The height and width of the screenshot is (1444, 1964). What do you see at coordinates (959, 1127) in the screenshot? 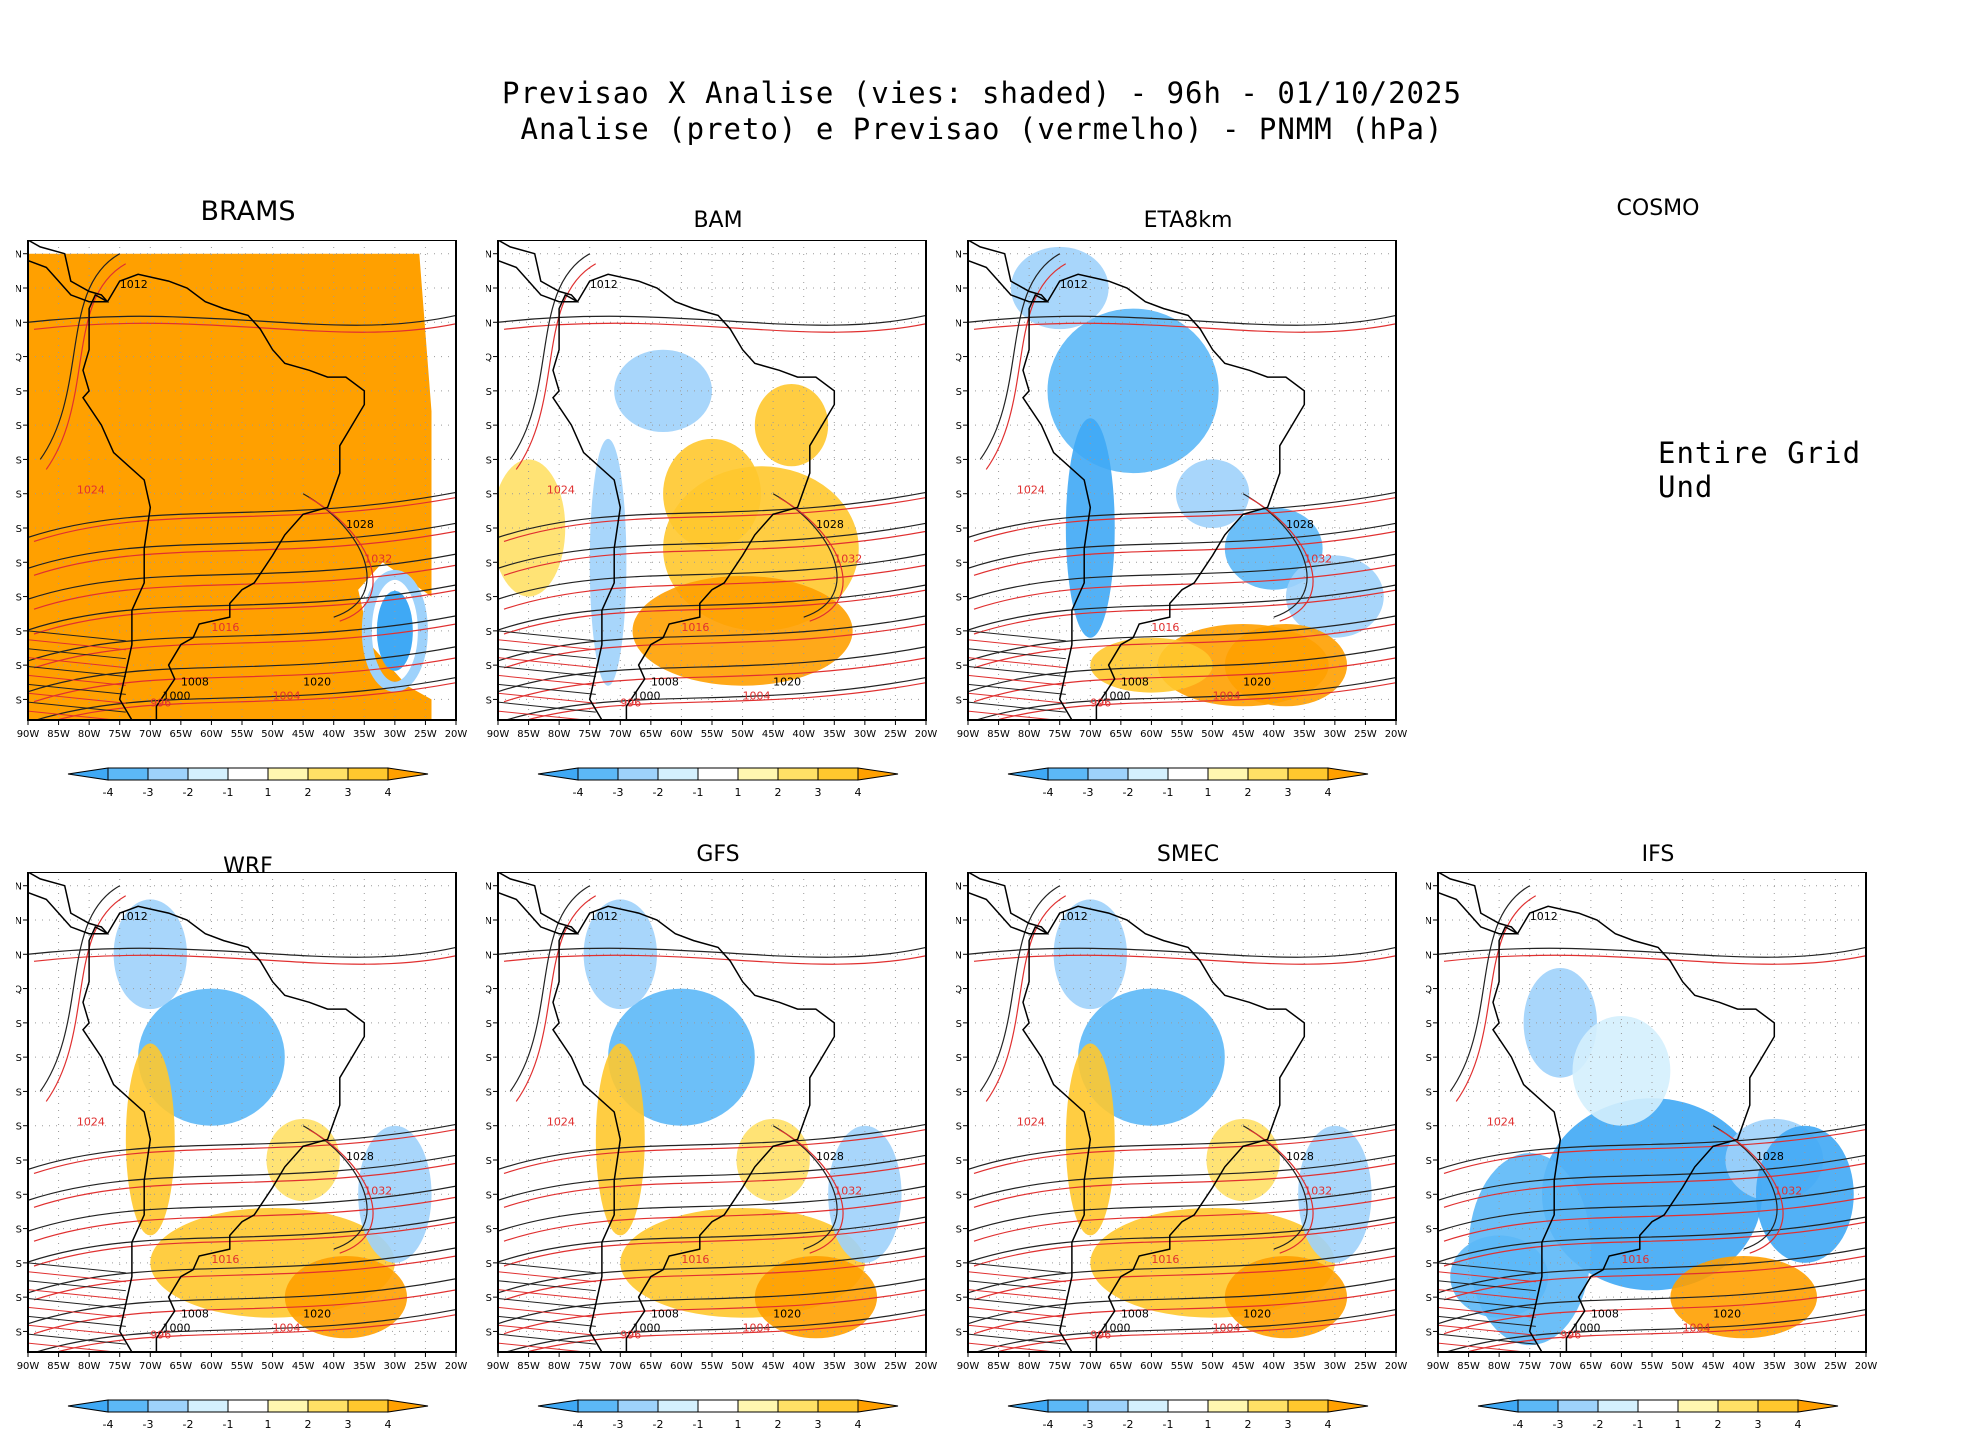
I see `y-tick-label: 20S` at bounding box center [959, 1127].